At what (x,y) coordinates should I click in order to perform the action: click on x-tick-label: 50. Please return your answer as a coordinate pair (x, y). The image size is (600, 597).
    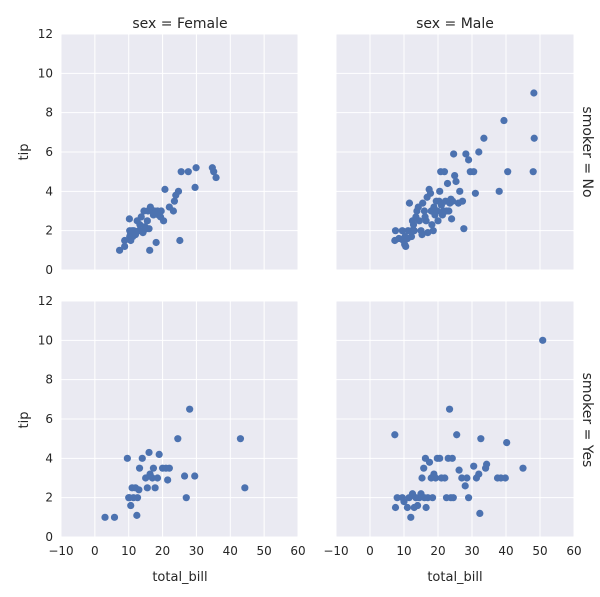
    Looking at the image, I should click on (264, 551).